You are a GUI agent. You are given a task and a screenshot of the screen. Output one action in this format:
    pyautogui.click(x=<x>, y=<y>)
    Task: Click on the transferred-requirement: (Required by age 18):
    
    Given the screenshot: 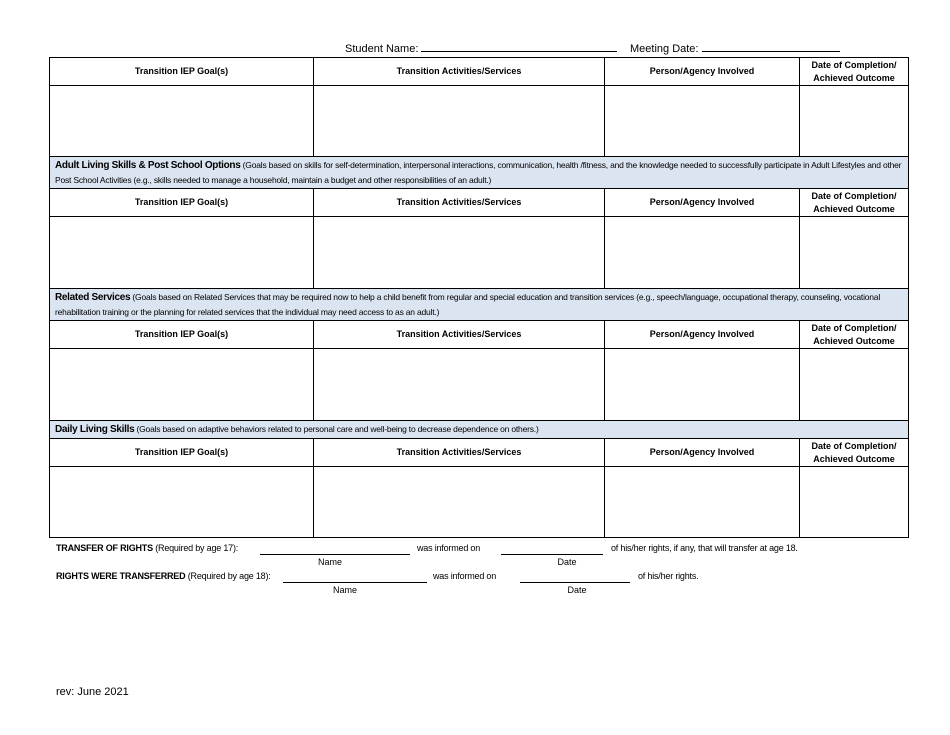 What is the action you would take?
    pyautogui.click(x=229, y=576)
    